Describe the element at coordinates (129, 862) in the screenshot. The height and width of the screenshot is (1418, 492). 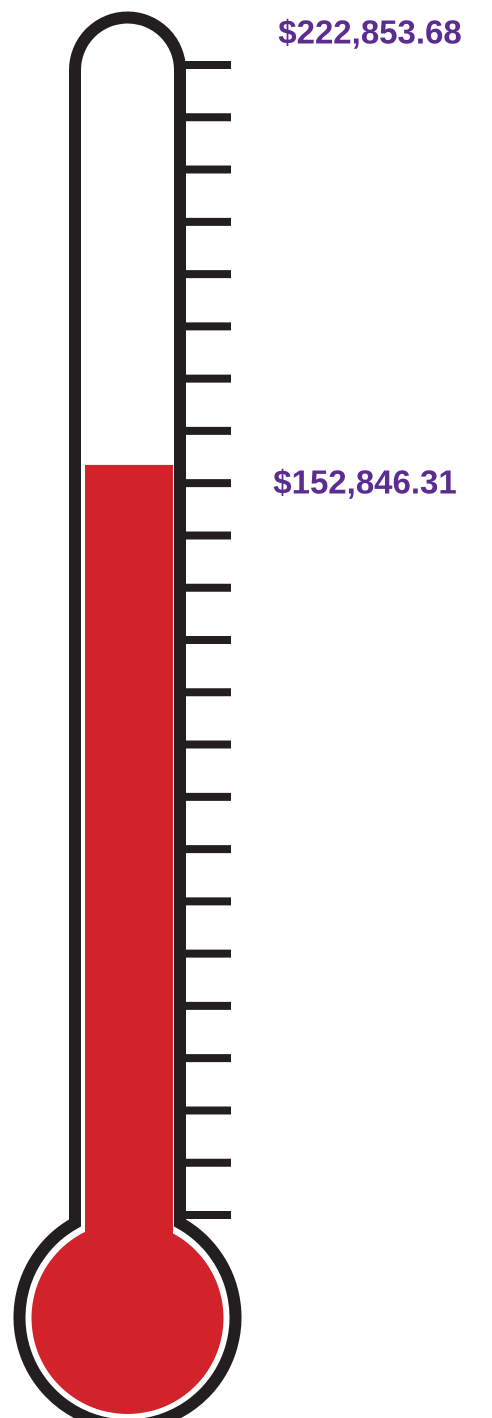
I see `mercury-bar` at that location.